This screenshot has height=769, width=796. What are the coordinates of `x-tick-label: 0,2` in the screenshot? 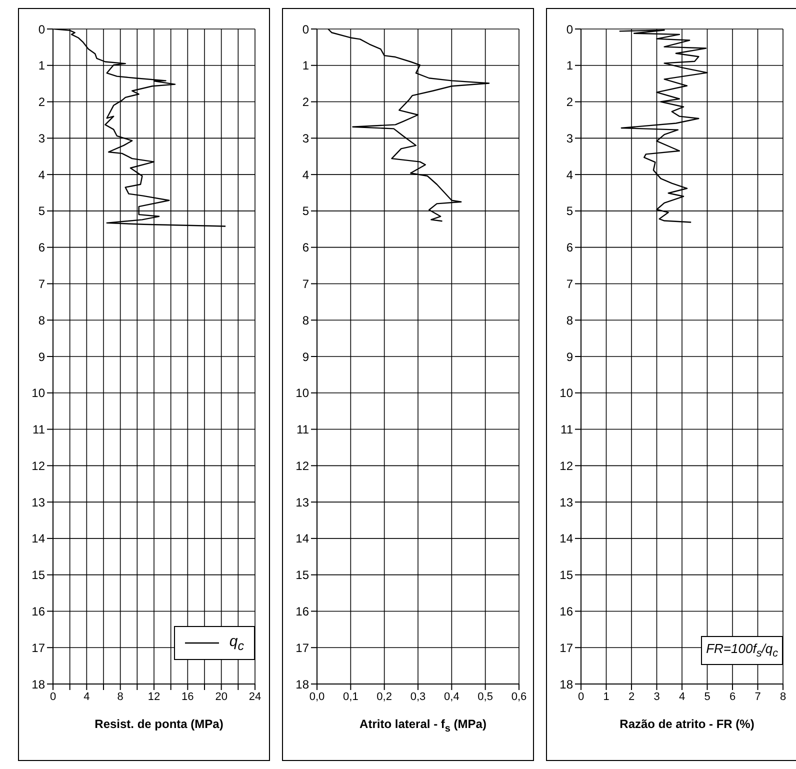 It's located at (384, 696).